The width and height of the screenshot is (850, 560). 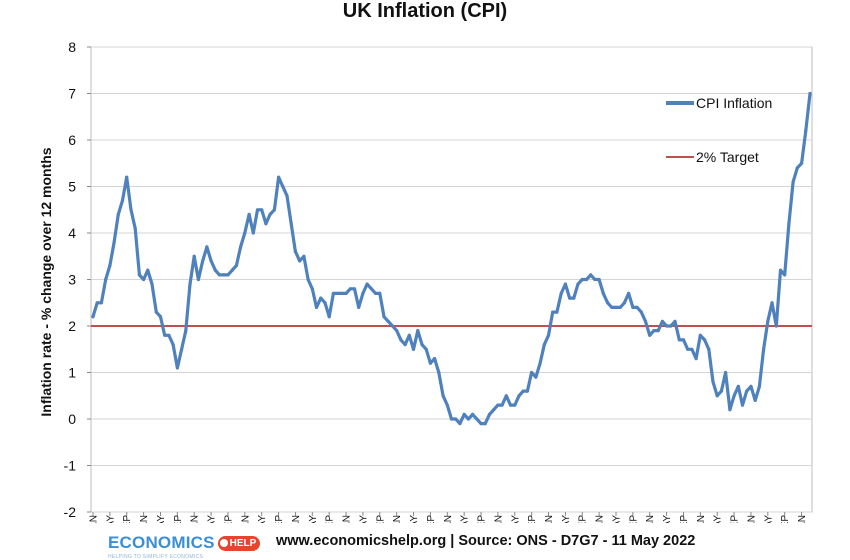 I want to click on x-tick-label: 2014 SEP, so click(x=431, y=519).